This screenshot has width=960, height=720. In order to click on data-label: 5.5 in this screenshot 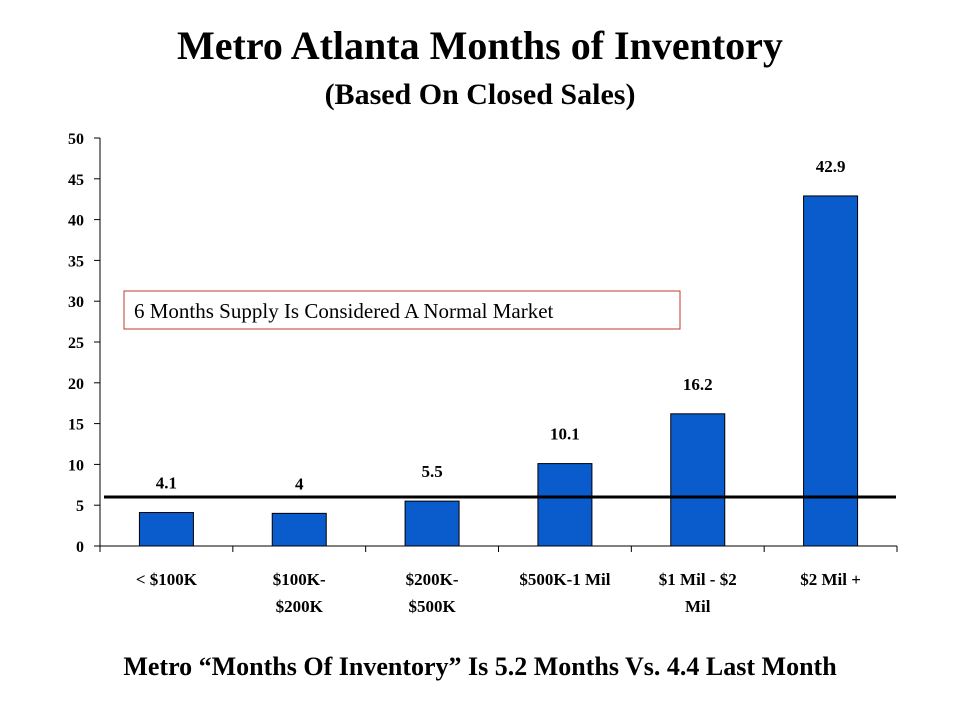, I will do `click(431, 471)`.